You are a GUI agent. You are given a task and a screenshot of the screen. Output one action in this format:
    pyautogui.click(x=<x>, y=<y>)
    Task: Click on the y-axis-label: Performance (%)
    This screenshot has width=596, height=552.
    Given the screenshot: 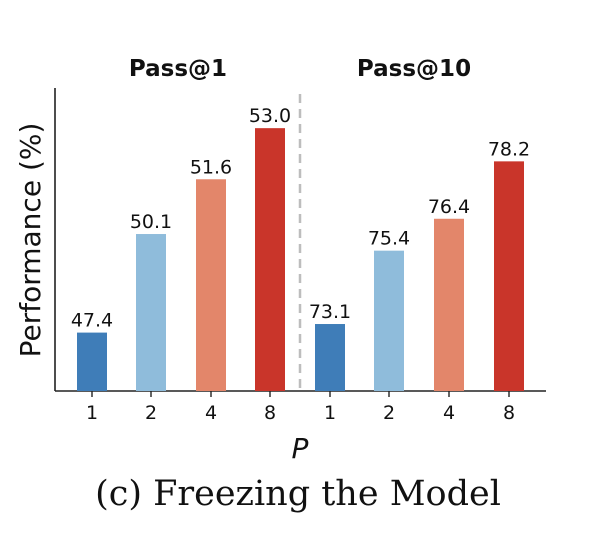 What is the action you would take?
    pyautogui.click(x=30, y=240)
    